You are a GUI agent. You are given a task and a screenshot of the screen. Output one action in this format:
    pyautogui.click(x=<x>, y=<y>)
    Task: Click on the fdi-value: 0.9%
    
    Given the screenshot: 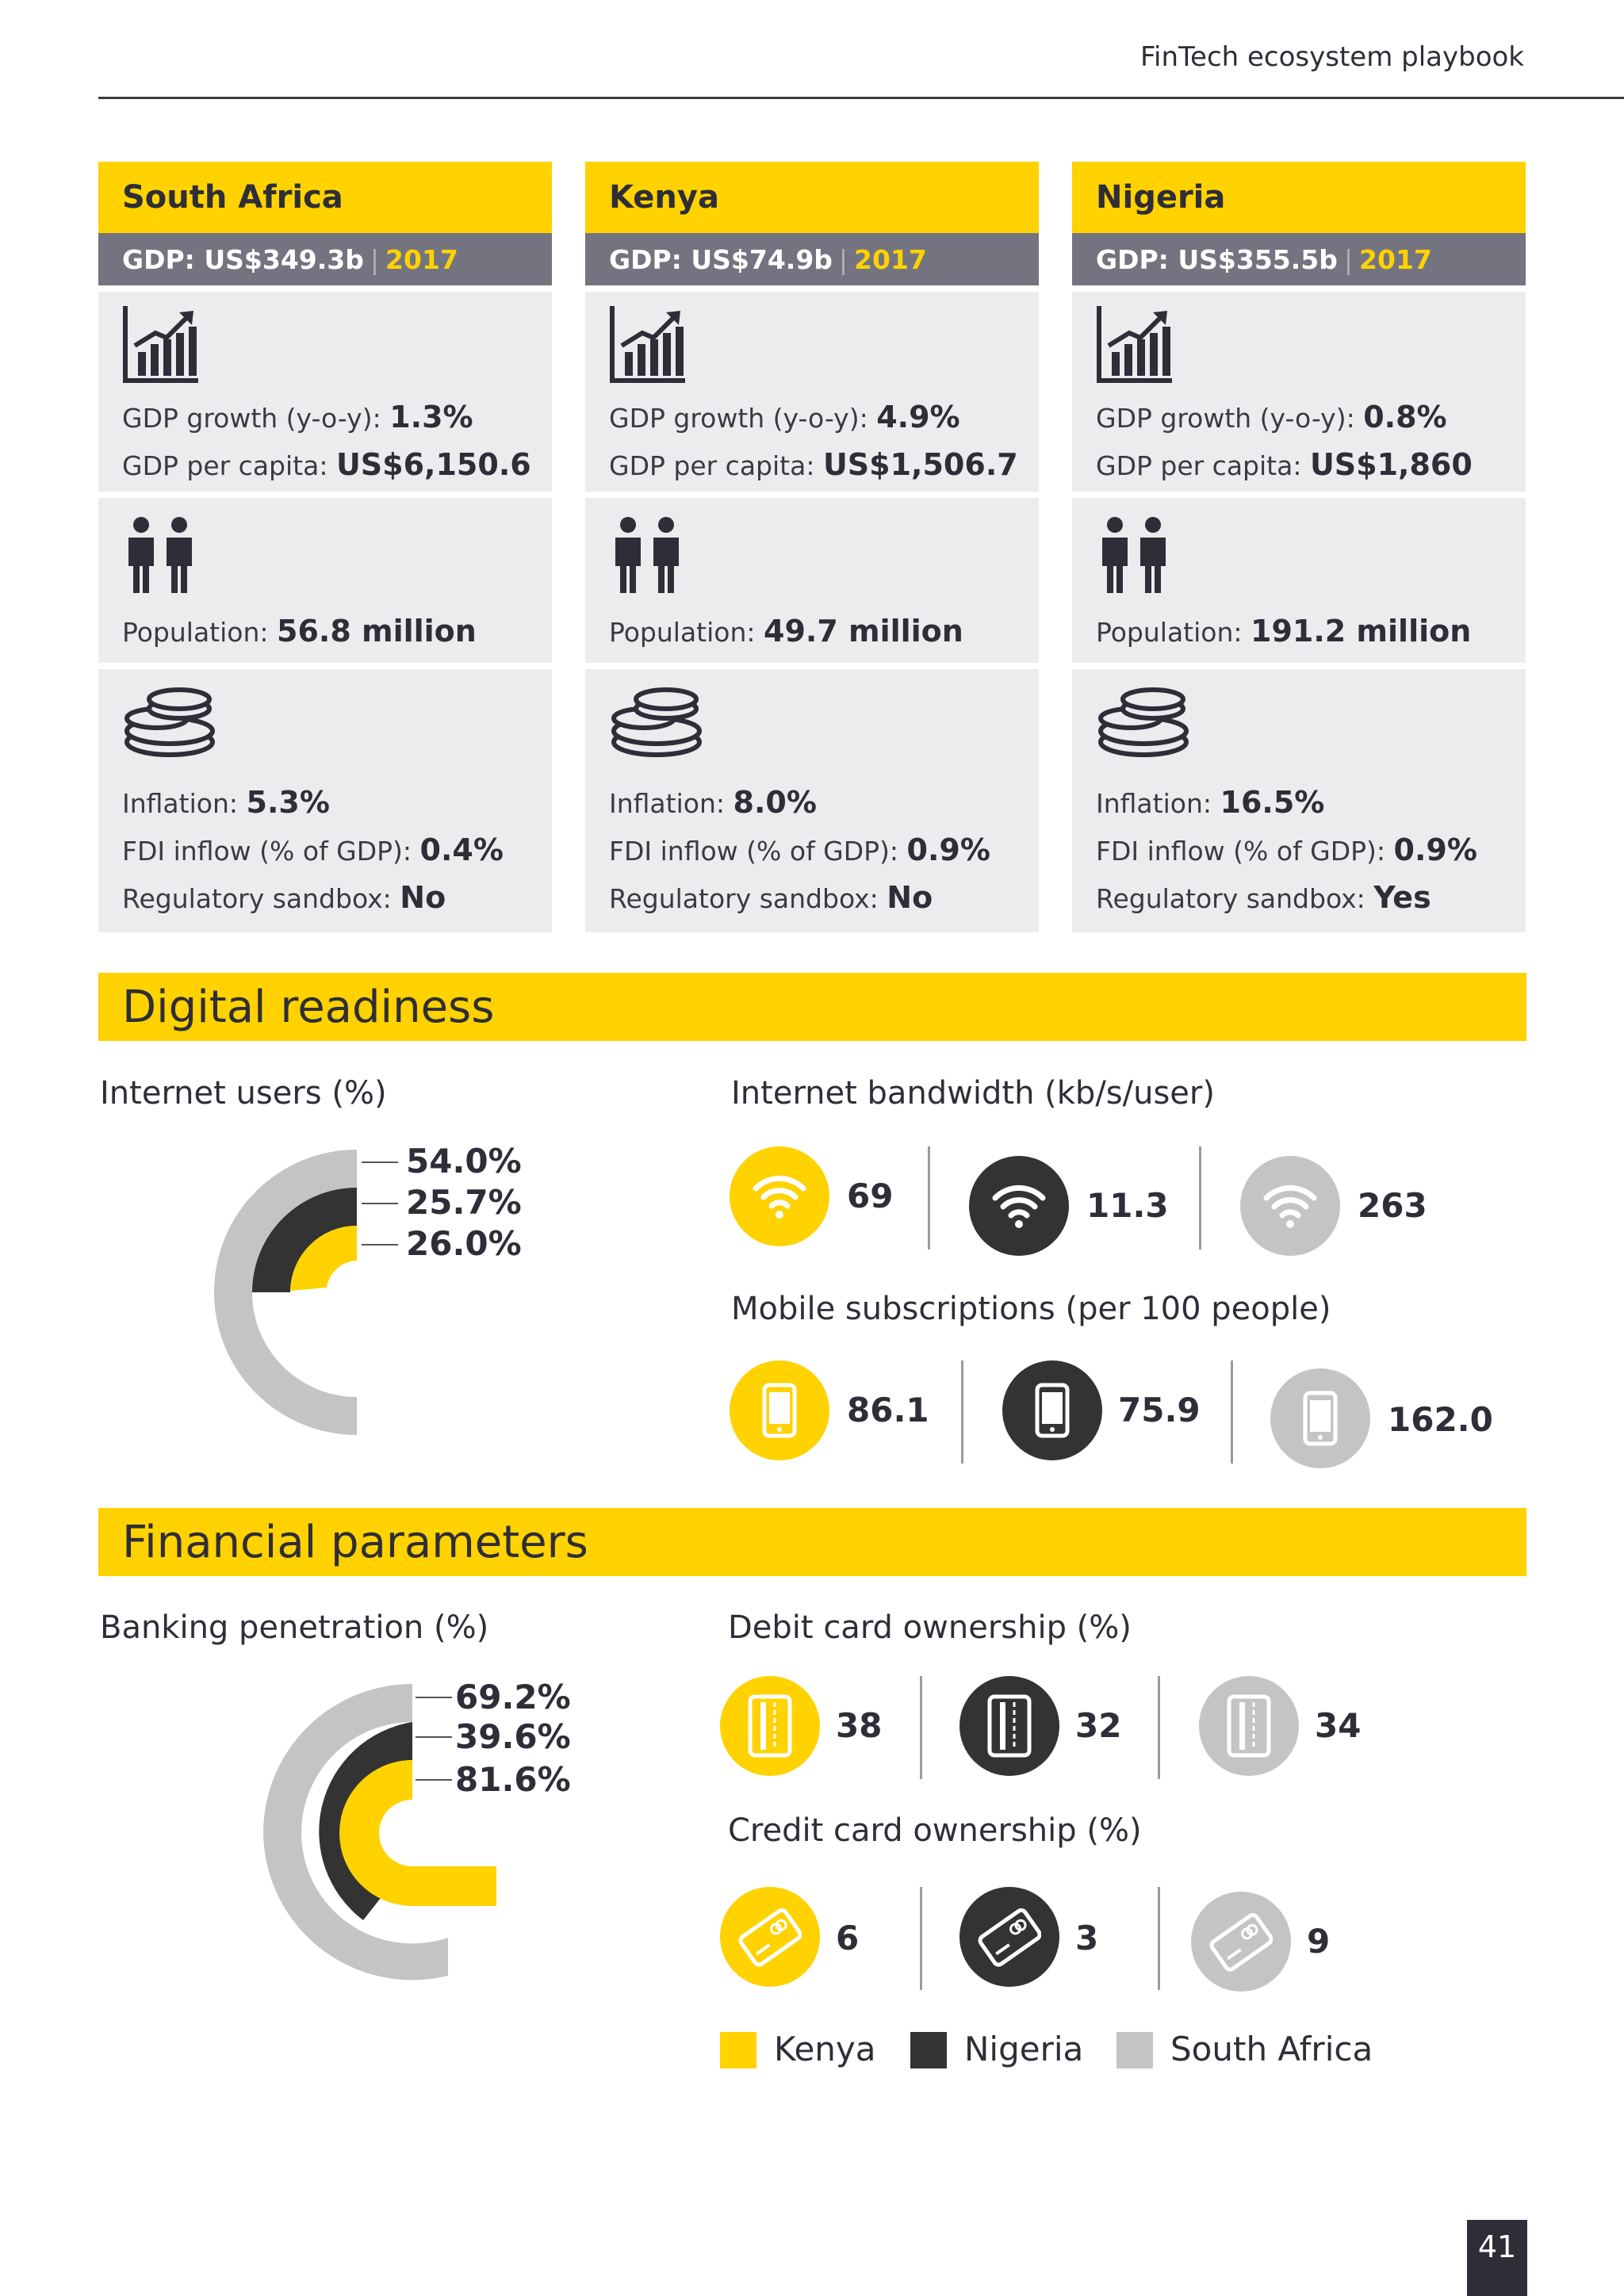 What is the action you would take?
    pyautogui.click(x=1435, y=850)
    